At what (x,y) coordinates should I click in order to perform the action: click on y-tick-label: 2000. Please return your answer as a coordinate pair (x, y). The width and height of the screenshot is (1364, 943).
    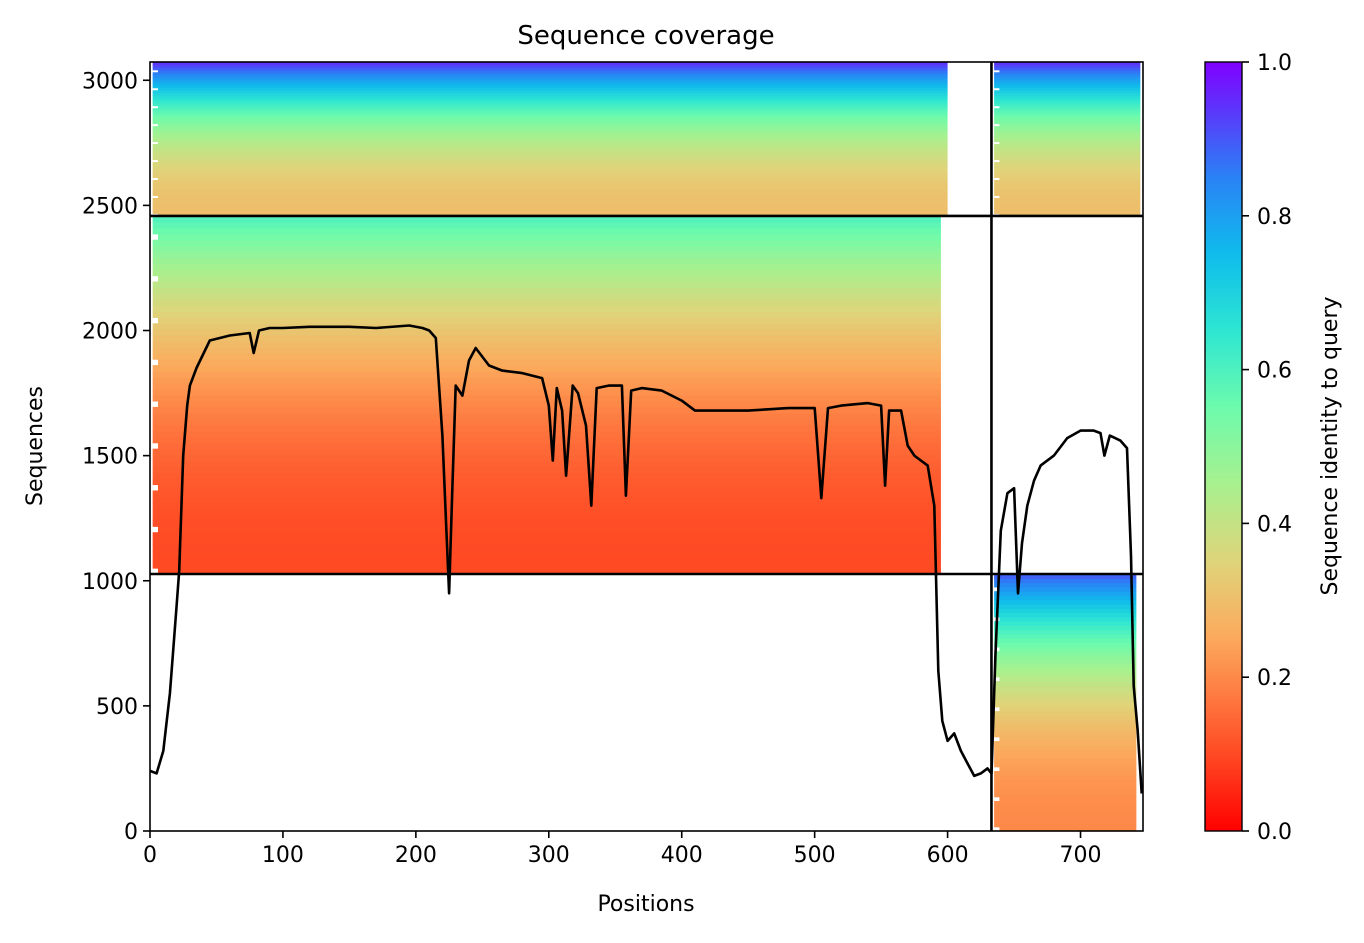
    Looking at the image, I should click on (110, 332).